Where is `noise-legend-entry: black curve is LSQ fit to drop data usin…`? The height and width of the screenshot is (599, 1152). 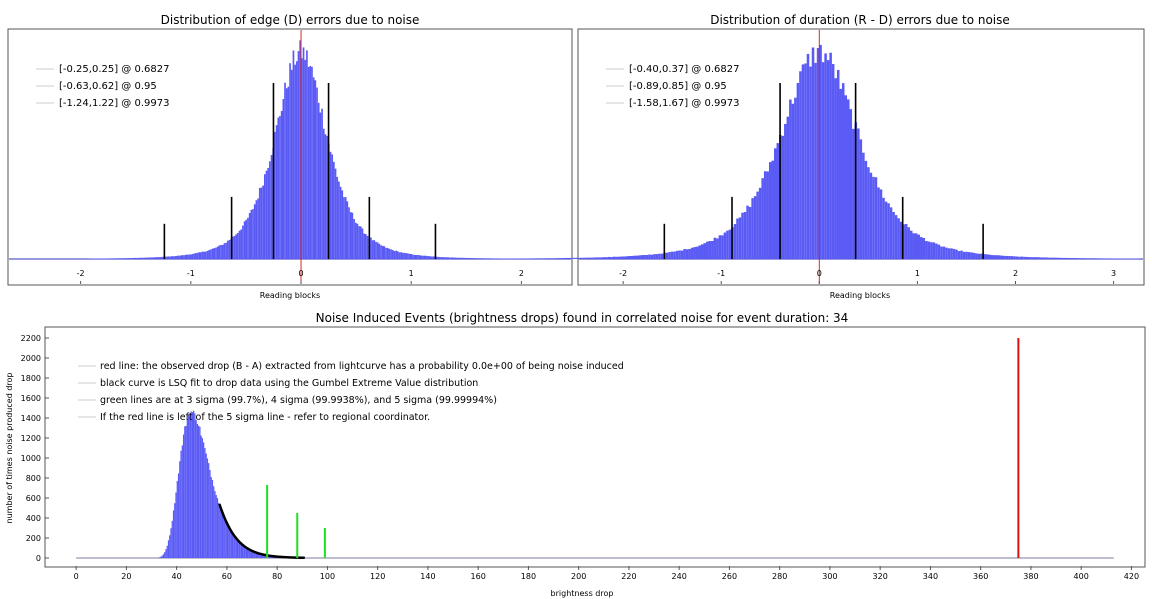 noise-legend-entry: black curve is LSQ fit to drop data usin… is located at coordinates (289, 383).